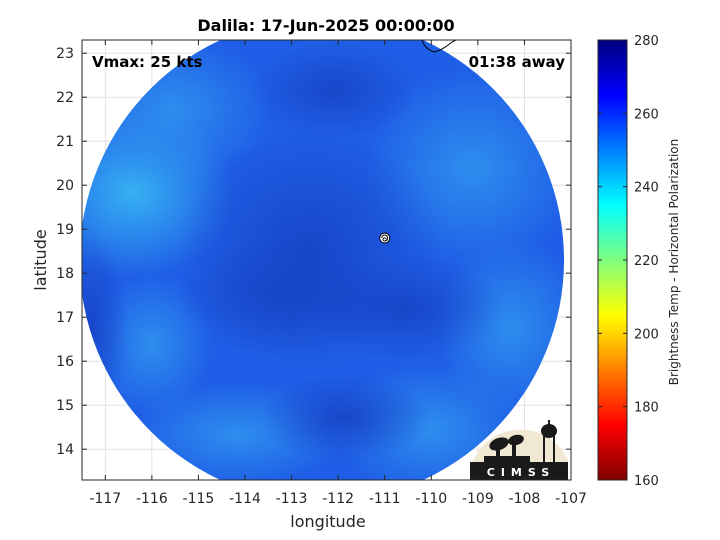  I want to click on y-tick-label: 20, so click(65, 186).